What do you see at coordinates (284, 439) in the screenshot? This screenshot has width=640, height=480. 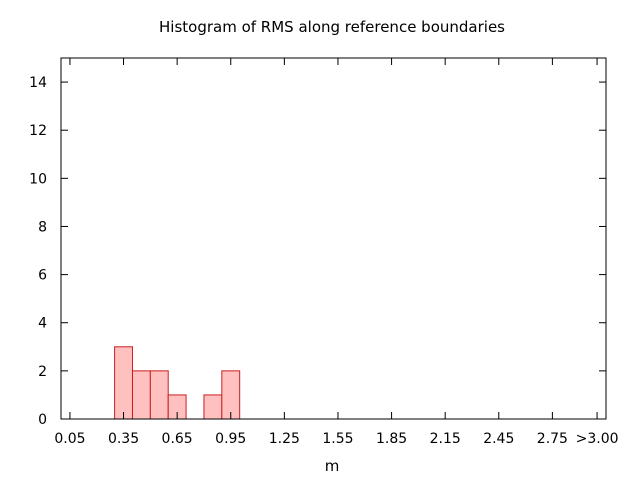 I see `x-tick-label: 1.25` at bounding box center [284, 439].